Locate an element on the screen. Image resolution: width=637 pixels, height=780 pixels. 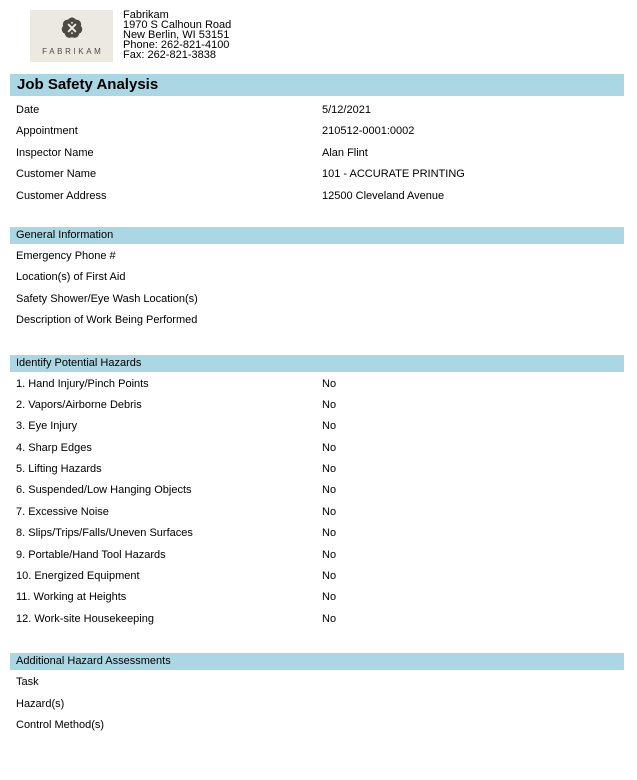
company-city: New Berlin, WI 53151 is located at coordinates (176, 35).